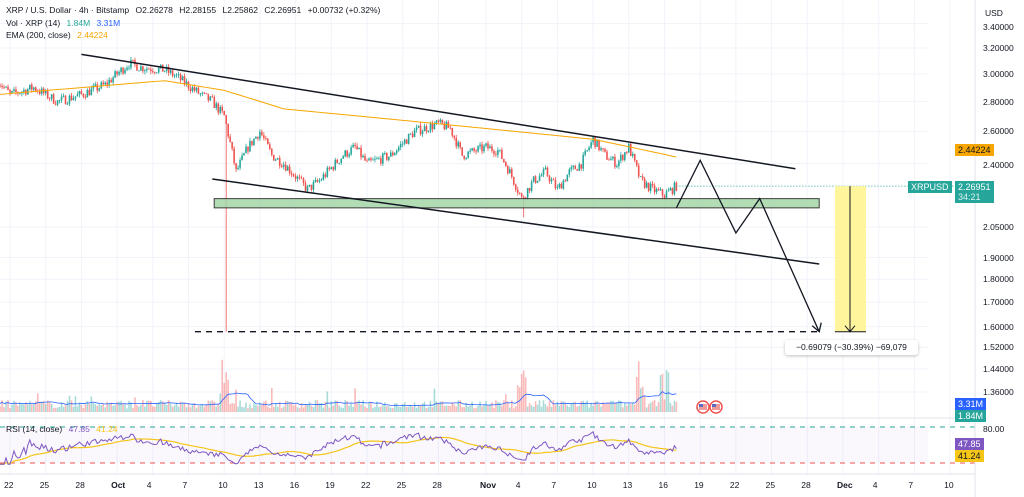  What do you see at coordinates (627, 485) in the screenshot?
I see `date-tick: 13` at bounding box center [627, 485].